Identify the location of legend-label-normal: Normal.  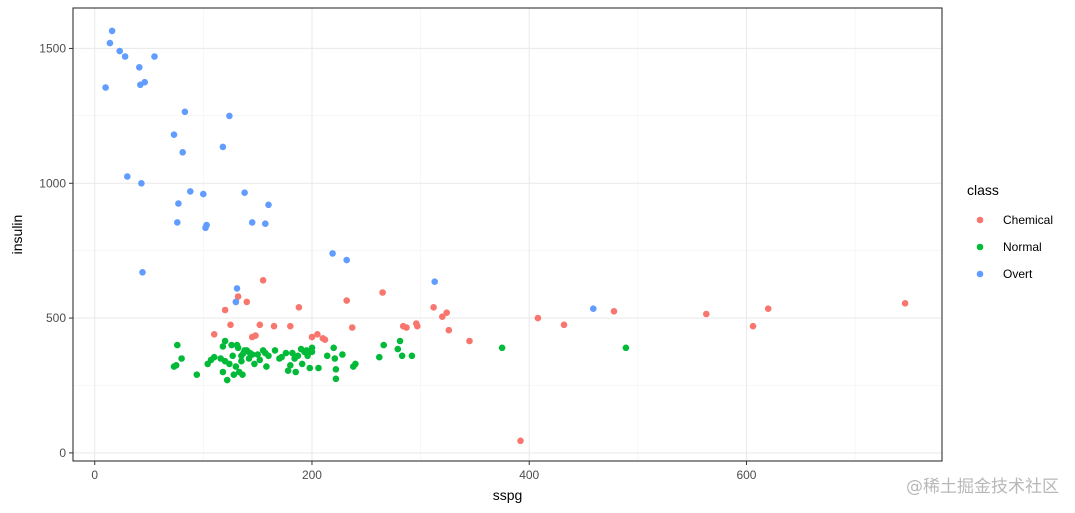
(1022, 247).